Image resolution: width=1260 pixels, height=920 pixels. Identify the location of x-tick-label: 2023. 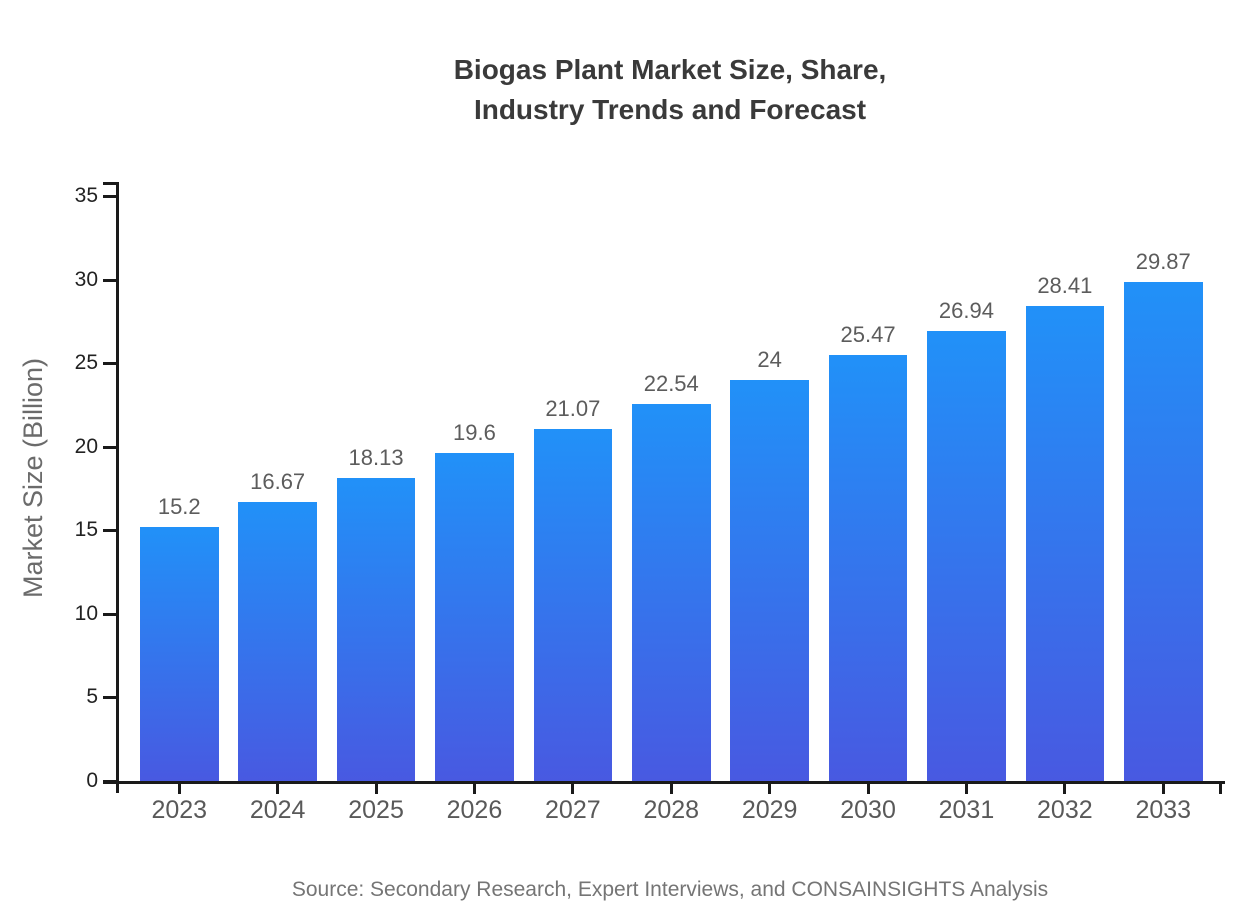
(179, 810).